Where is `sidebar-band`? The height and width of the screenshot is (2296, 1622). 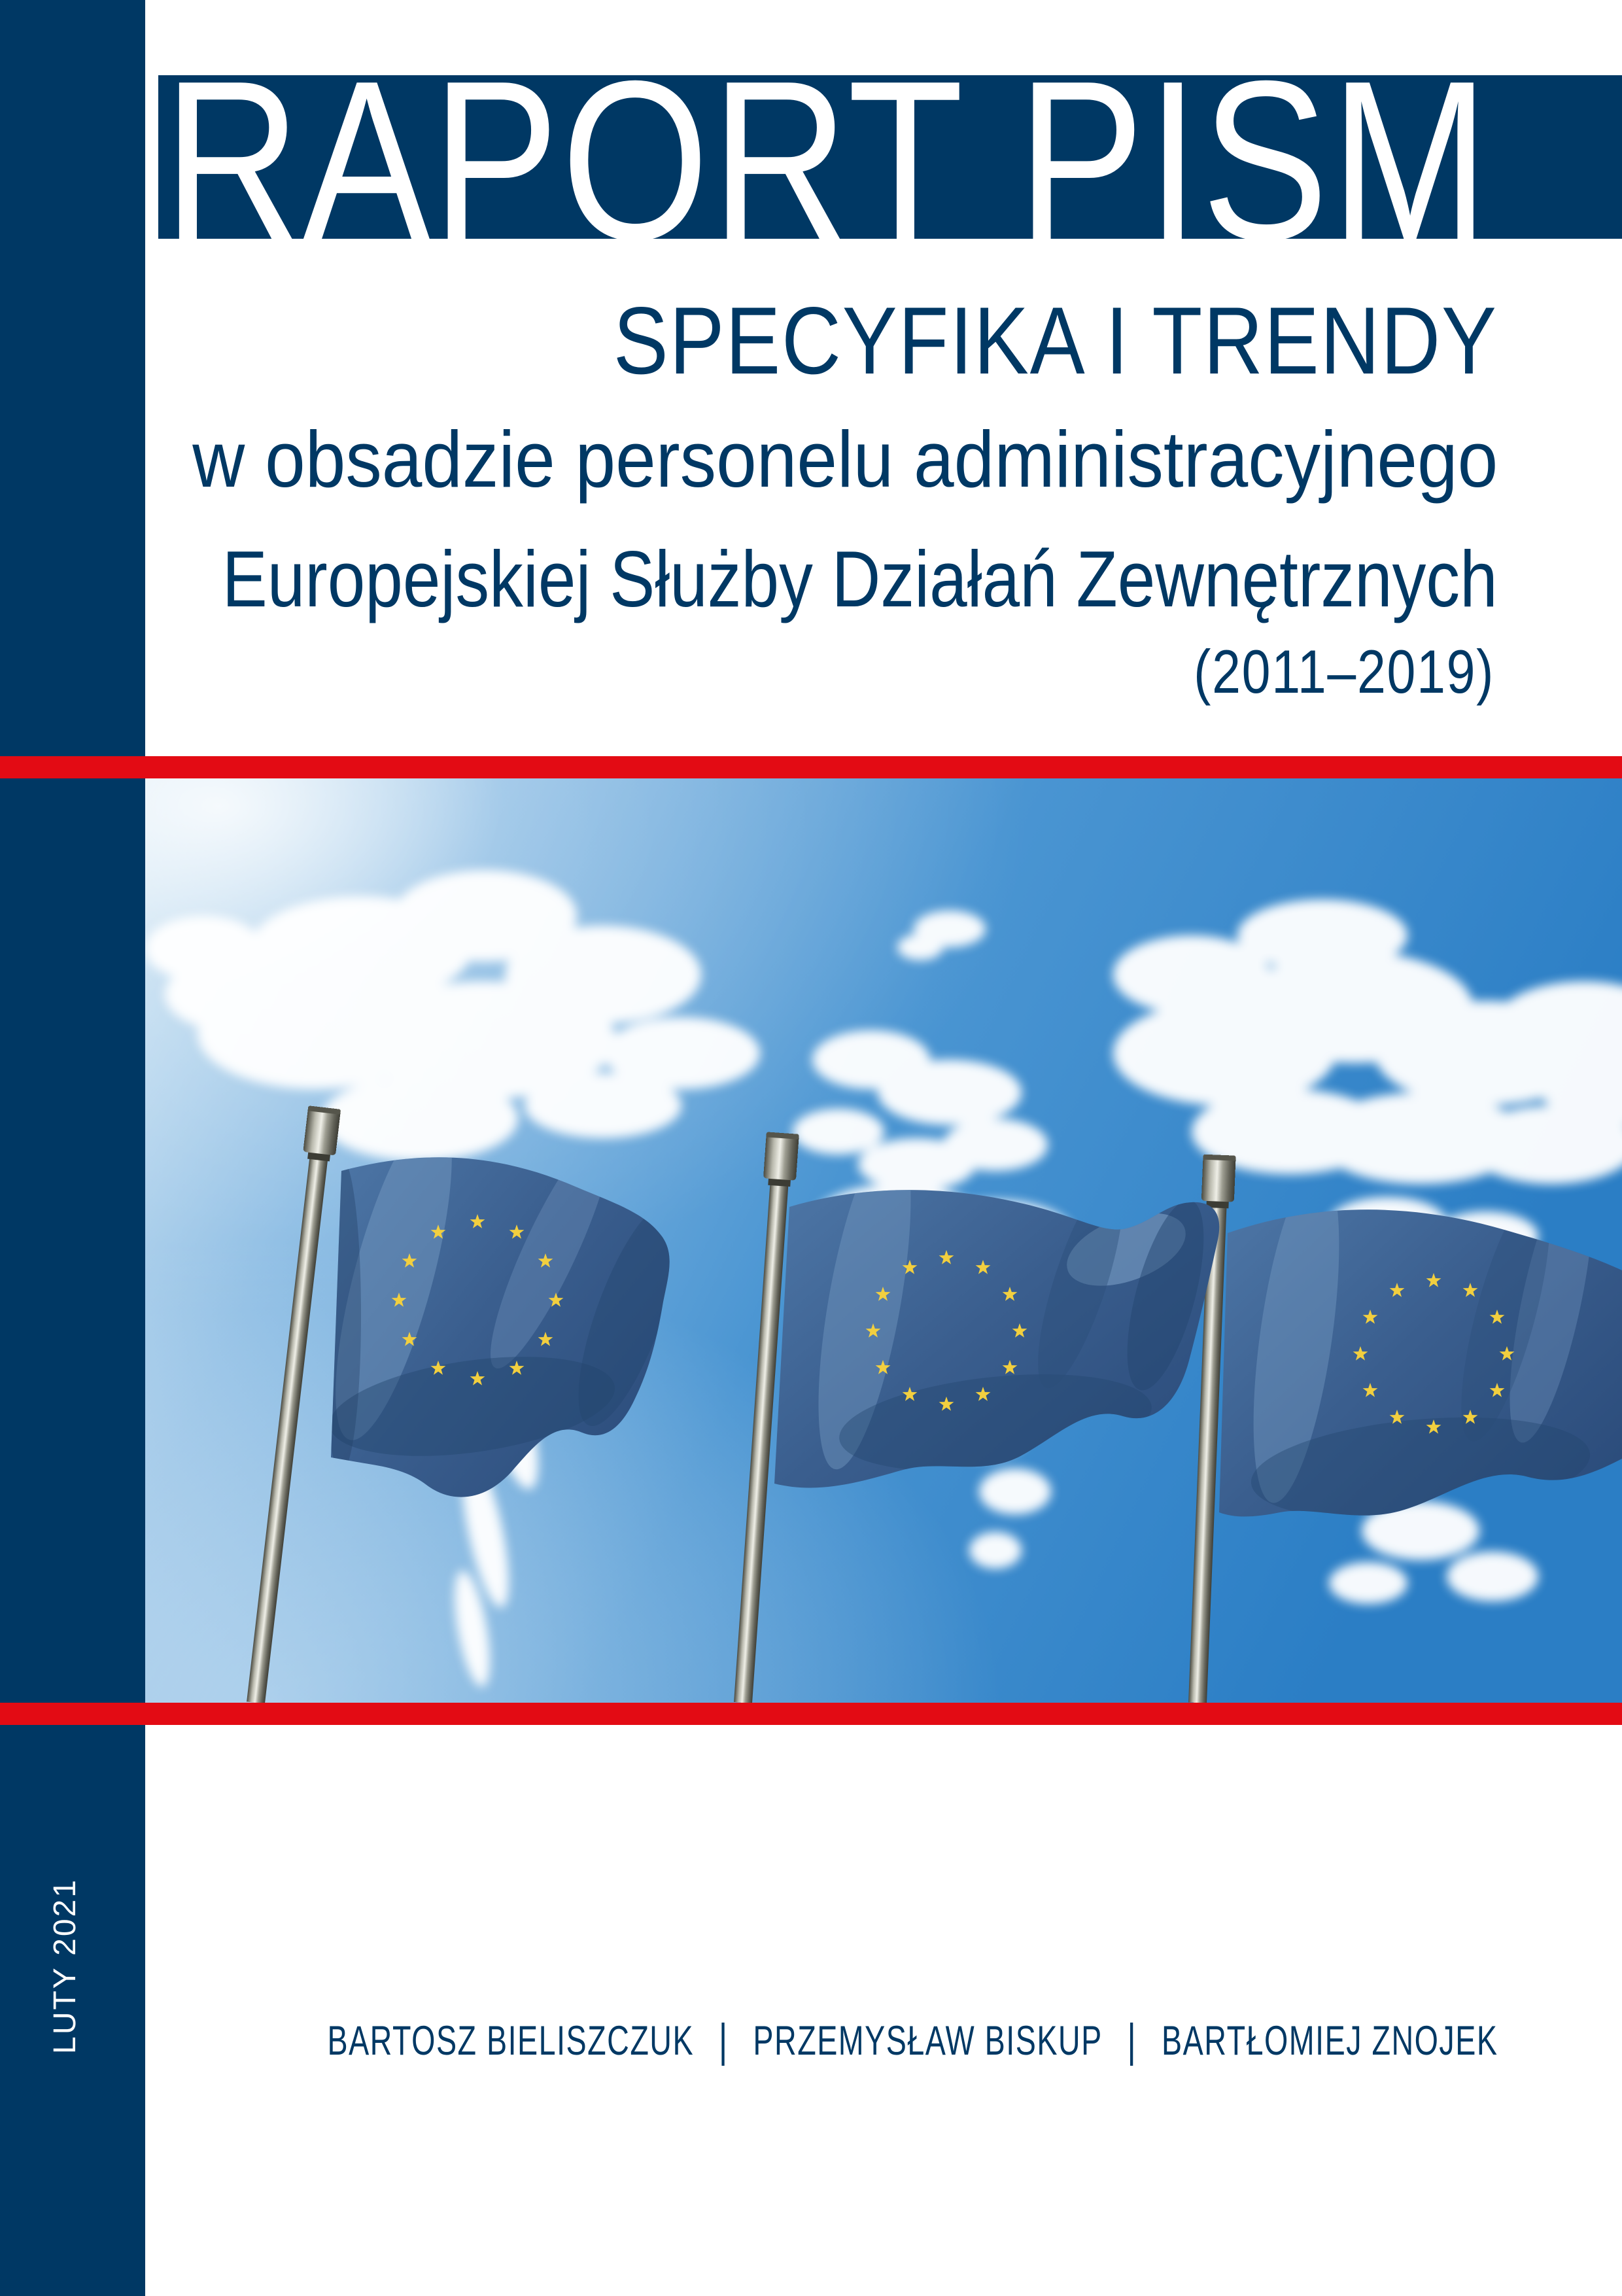
sidebar-band is located at coordinates (72, 1148).